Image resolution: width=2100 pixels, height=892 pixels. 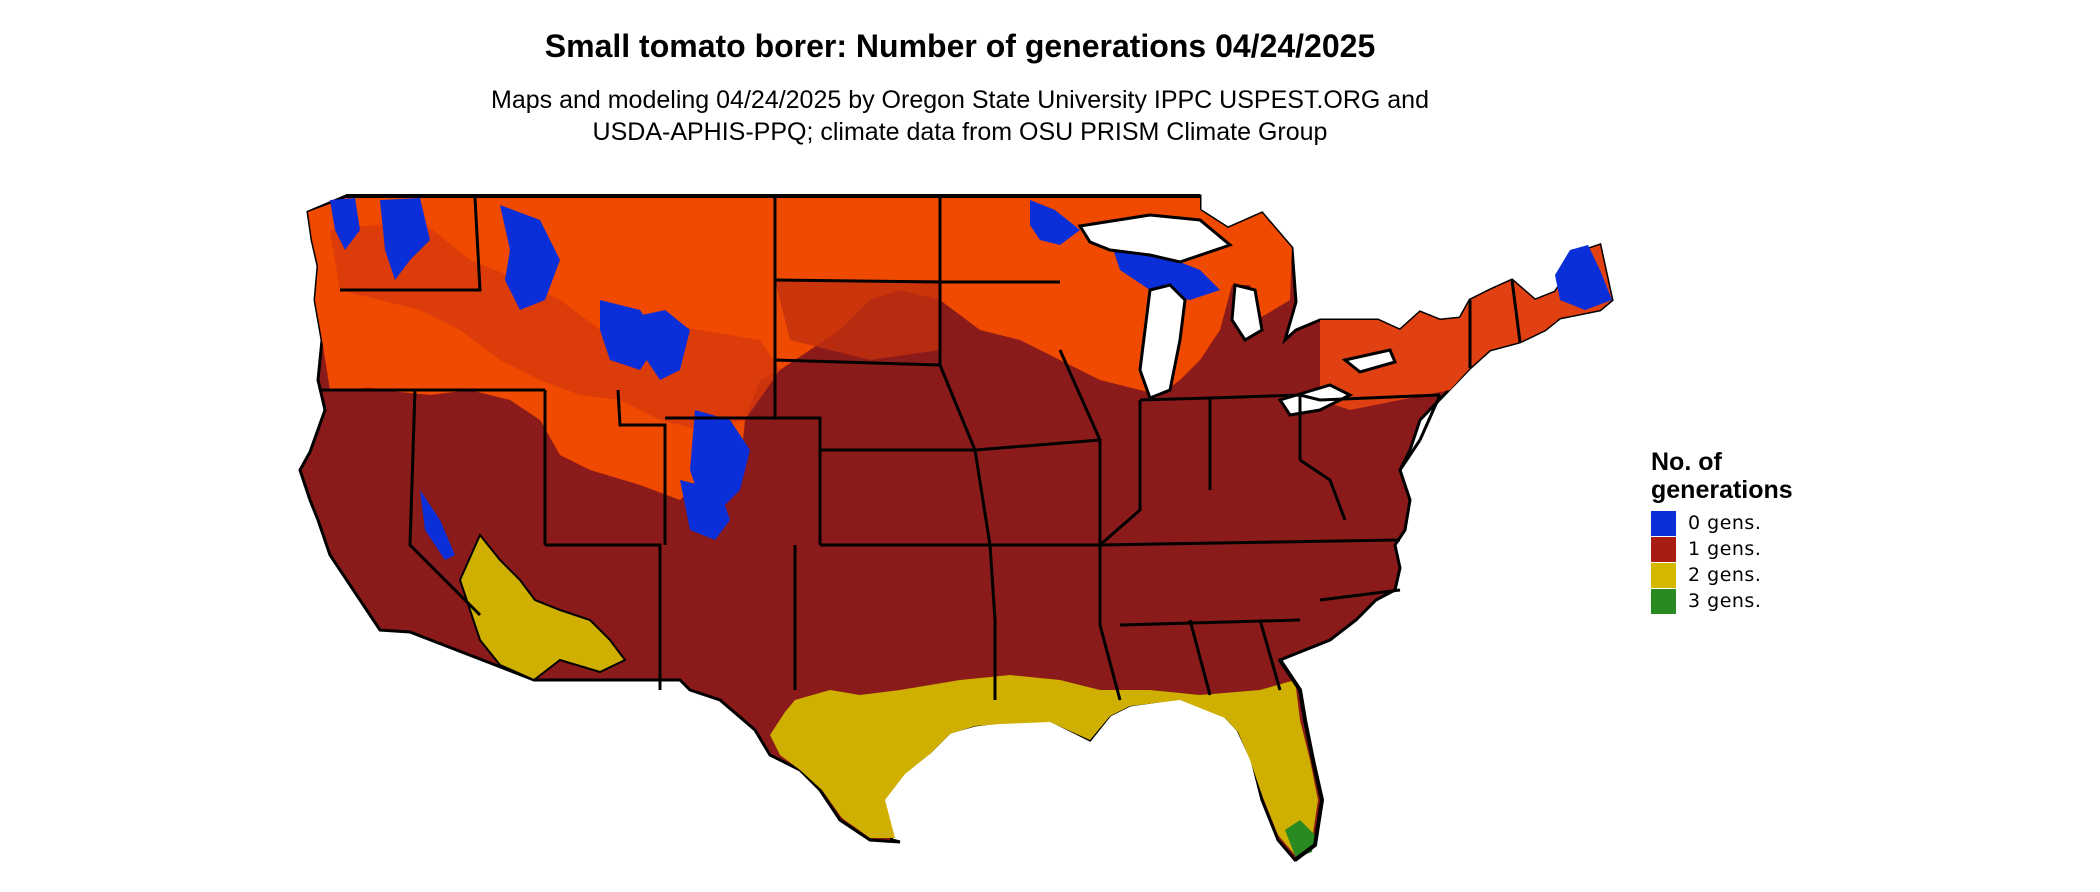 I want to click on legend-item-3-gens: 3 gens., so click(x=1722, y=601).